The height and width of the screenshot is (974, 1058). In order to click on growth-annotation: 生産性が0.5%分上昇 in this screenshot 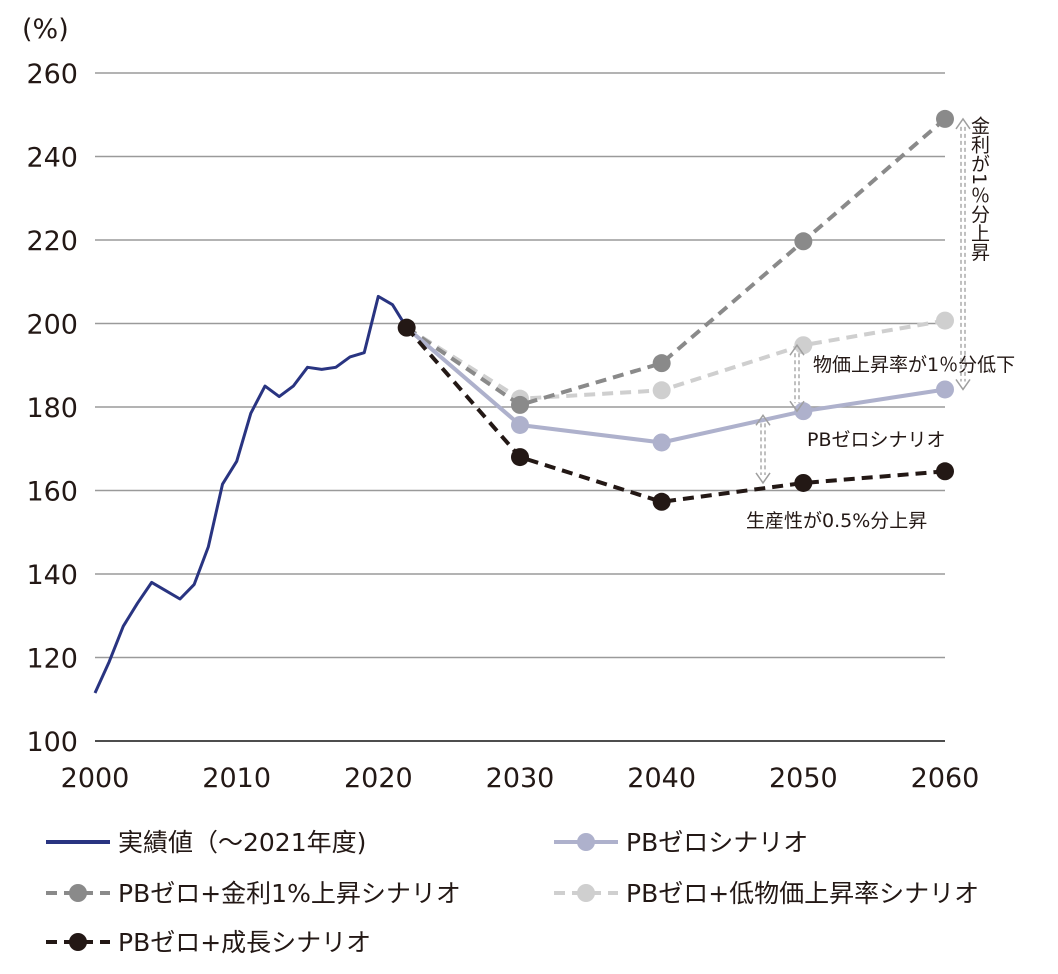, I will do `click(836, 521)`.